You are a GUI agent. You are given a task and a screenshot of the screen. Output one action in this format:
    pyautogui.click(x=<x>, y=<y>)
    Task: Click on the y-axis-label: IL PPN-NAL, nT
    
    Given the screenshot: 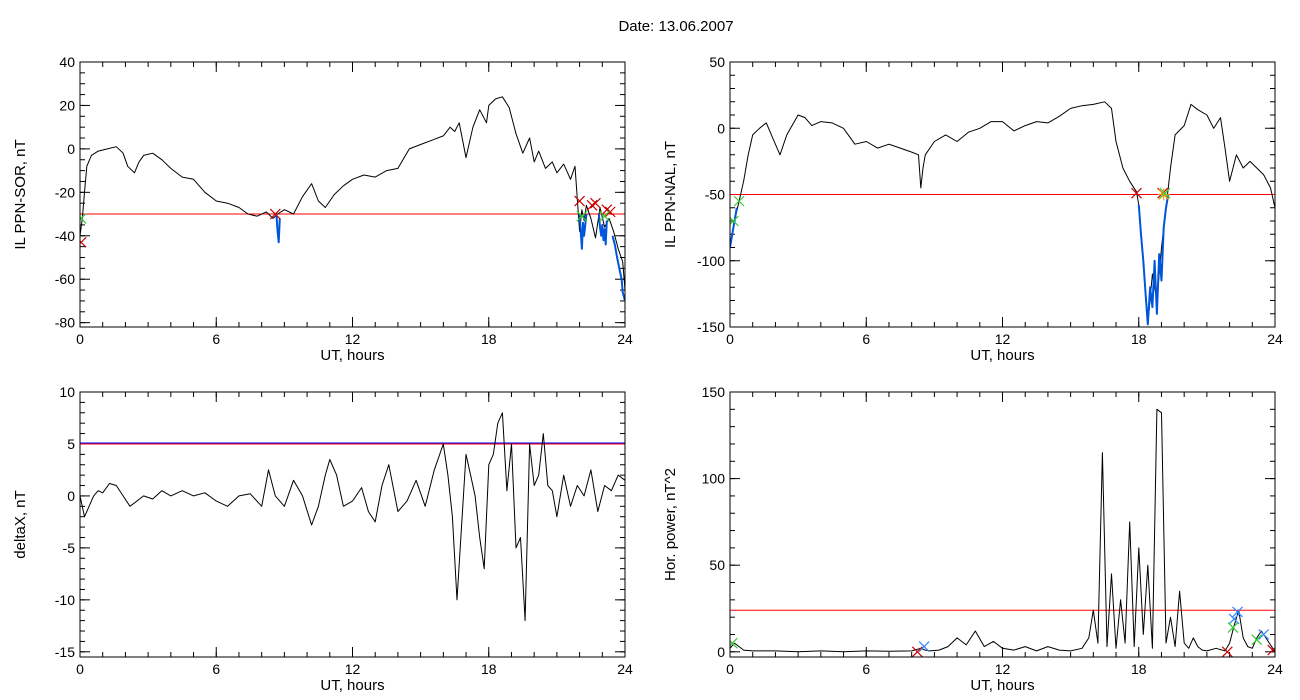 What is the action you would take?
    pyautogui.click(x=670, y=194)
    